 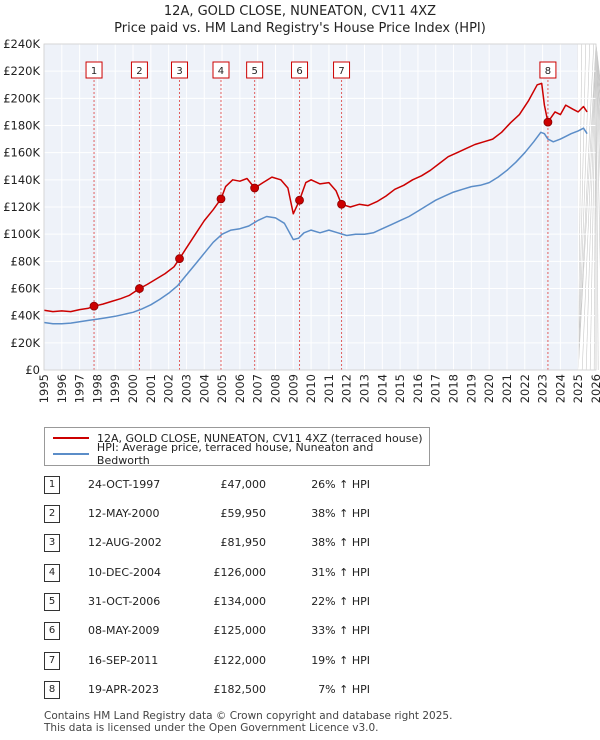 What do you see at coordinates (400, 388) in the screenshot?
I see `x-tick-label: 2015` at bounding box center [400, 388].